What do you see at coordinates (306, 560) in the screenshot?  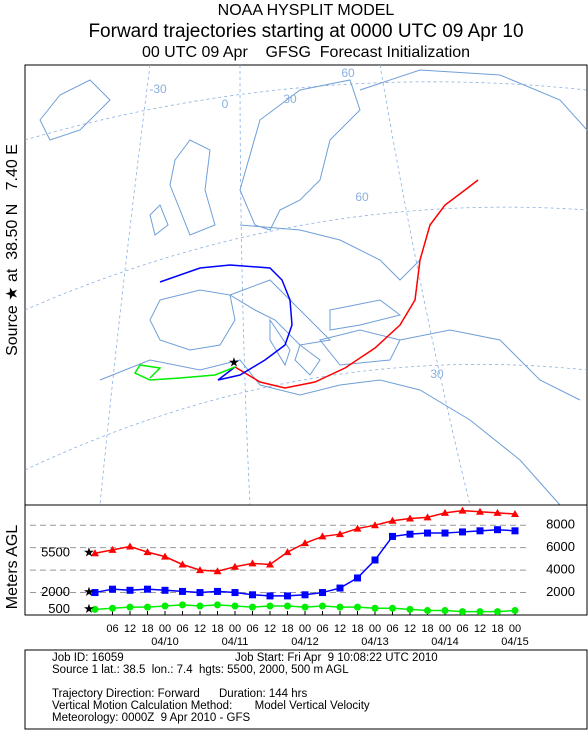 I see `height-frame` at bounding box center [306, 560].